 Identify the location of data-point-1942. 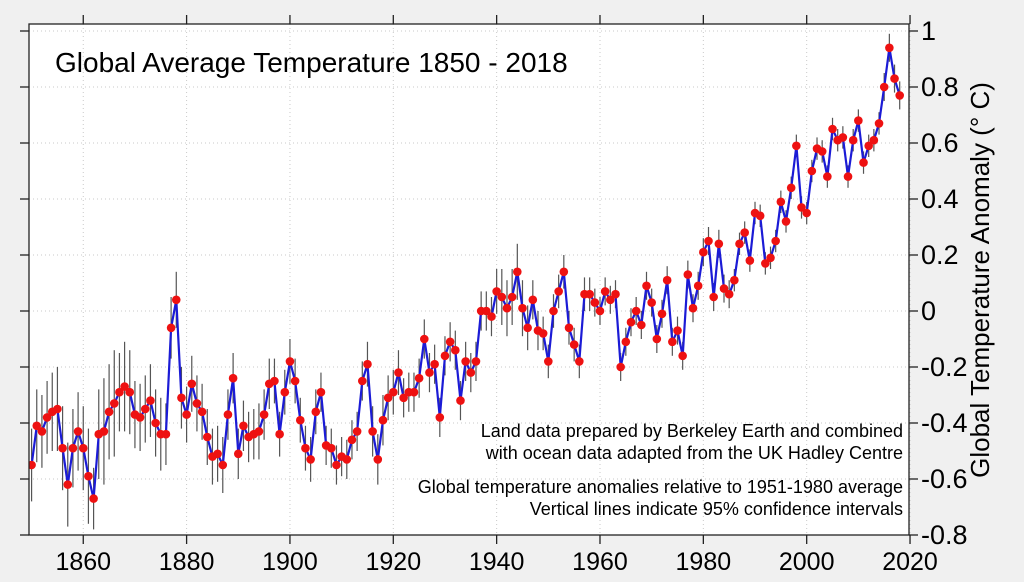
(507, 308).